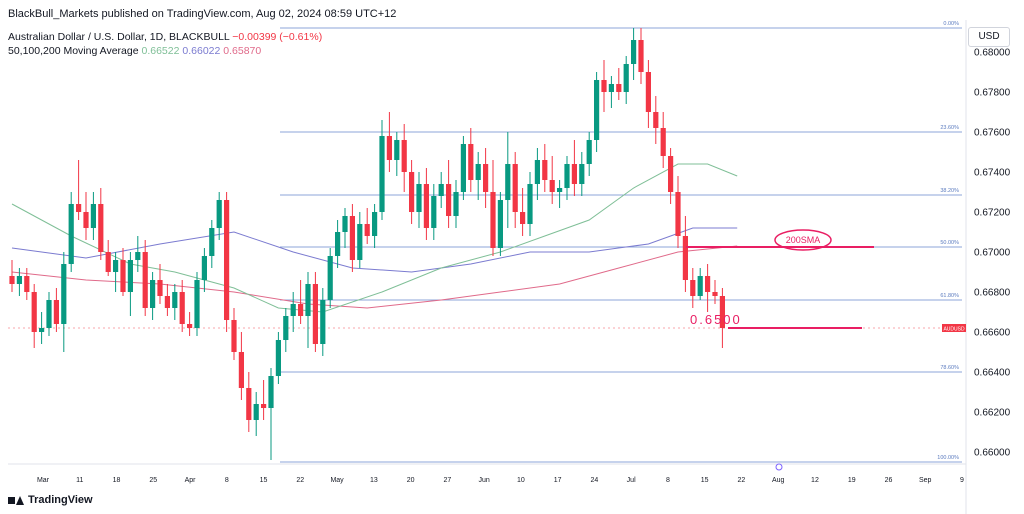  Describe the element at coordinates (16, 500) in the screenshot. I see `tradingview-logo-icon` at that location.